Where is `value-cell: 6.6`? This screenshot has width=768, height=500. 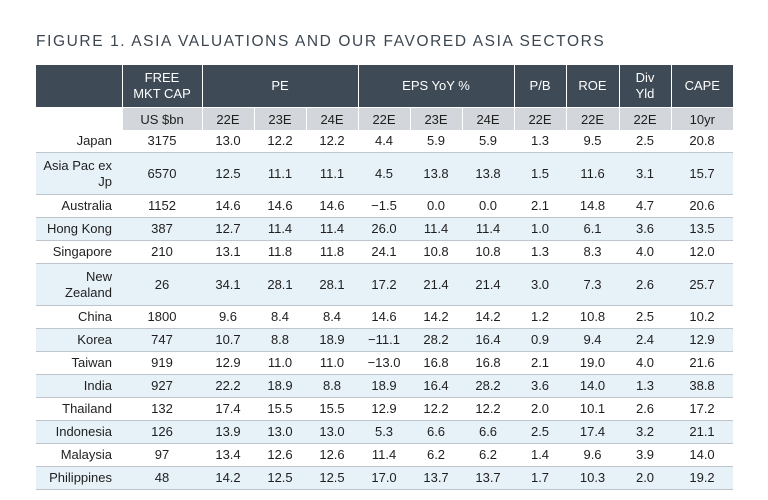 value-cell: 6.6 is located at coordinates (436, 432).